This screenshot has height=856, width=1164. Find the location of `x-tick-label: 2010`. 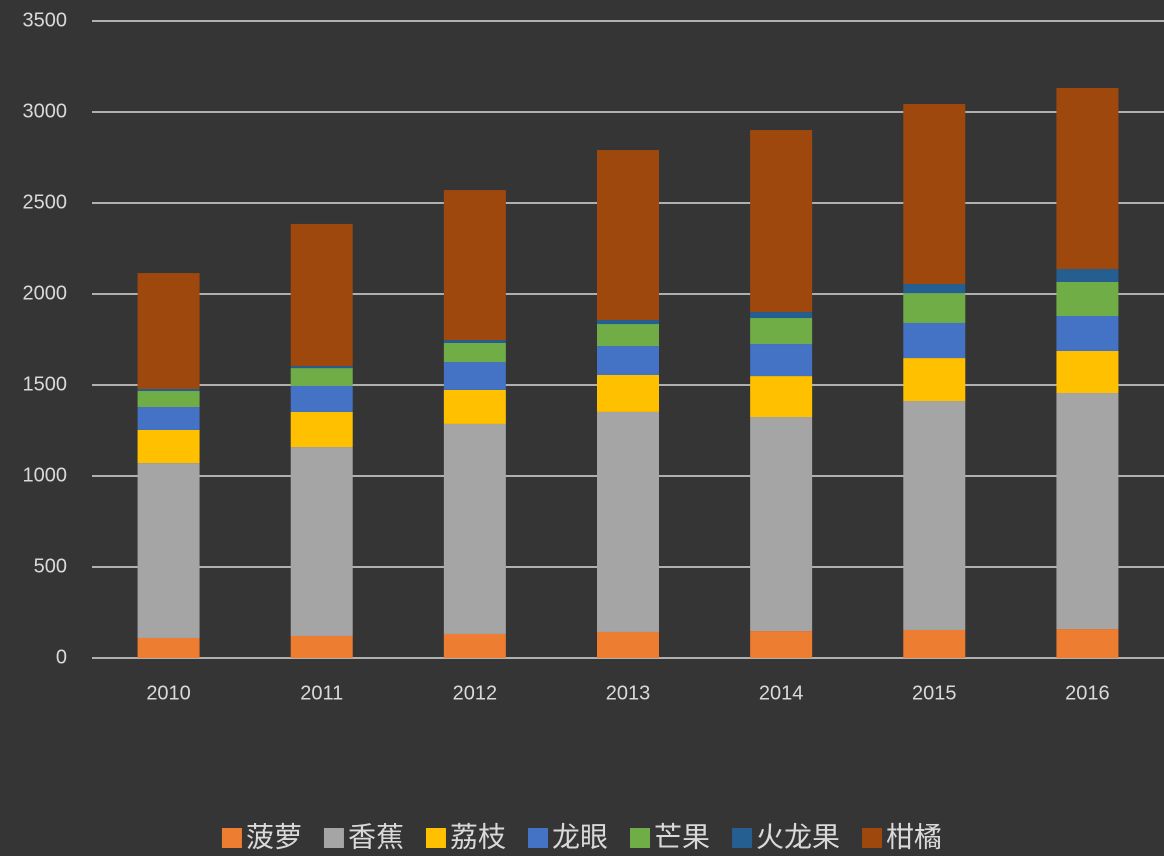

x-tick-label: 2010 is located at coordinates (168, 693).